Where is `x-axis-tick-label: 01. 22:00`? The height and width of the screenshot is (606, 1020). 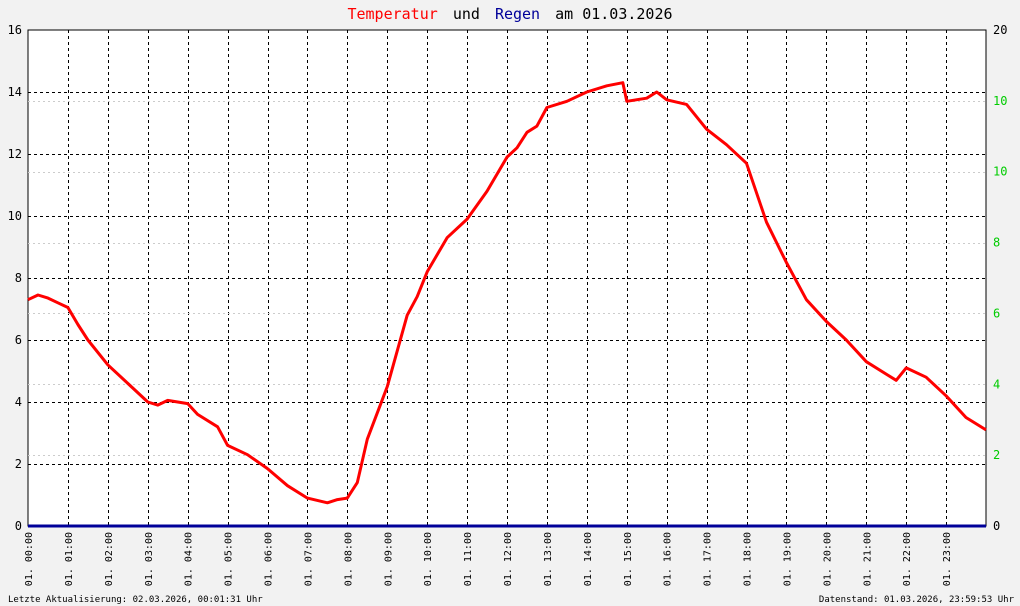
x-axis-tick-label: 01. 22:00 is located at coordinates (907, 559).